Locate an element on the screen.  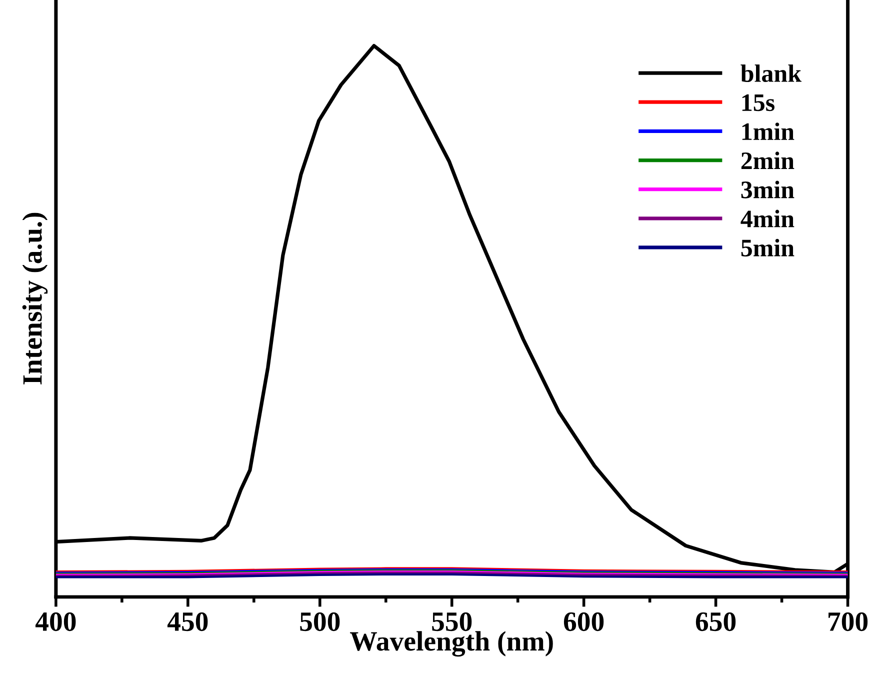
x-tick-label: 400 is located at coordinates (55, 622).